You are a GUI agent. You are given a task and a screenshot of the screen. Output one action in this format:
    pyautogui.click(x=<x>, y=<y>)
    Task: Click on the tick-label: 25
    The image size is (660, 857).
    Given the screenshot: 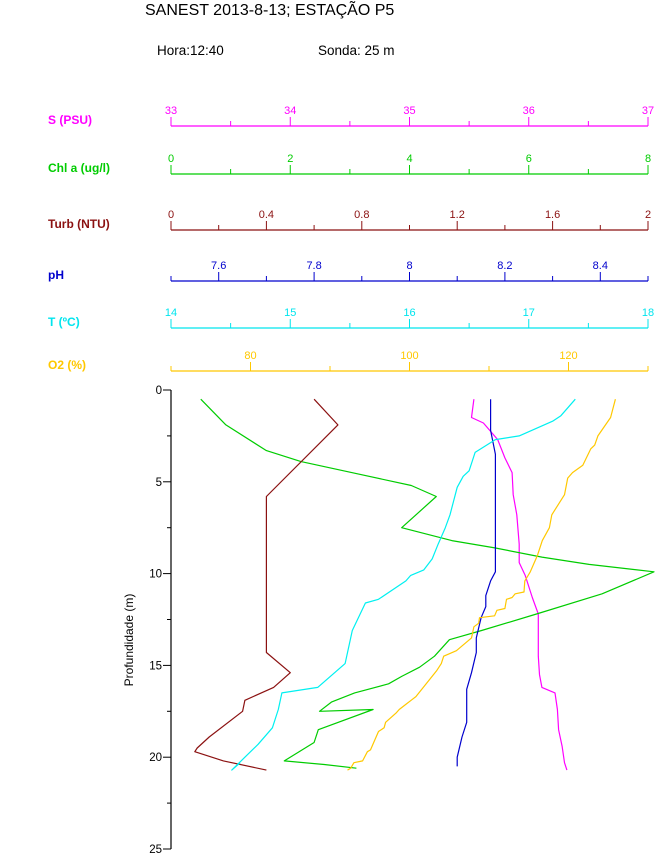 What is the action you would take?
    pyautogui.click(x=155, y=850)
    